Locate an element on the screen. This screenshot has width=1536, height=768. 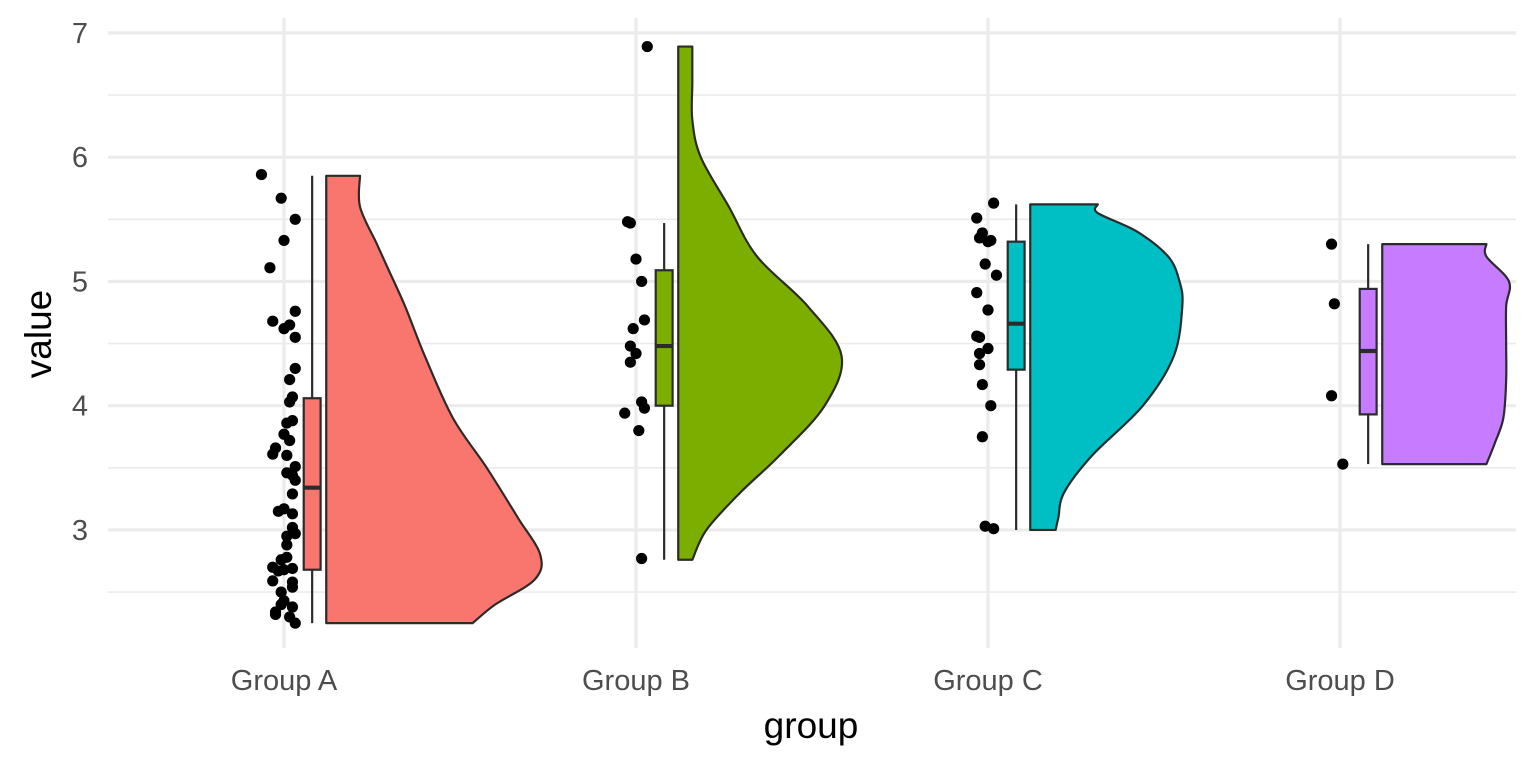
y-axis-title: value is located at coordinates (38, 334).